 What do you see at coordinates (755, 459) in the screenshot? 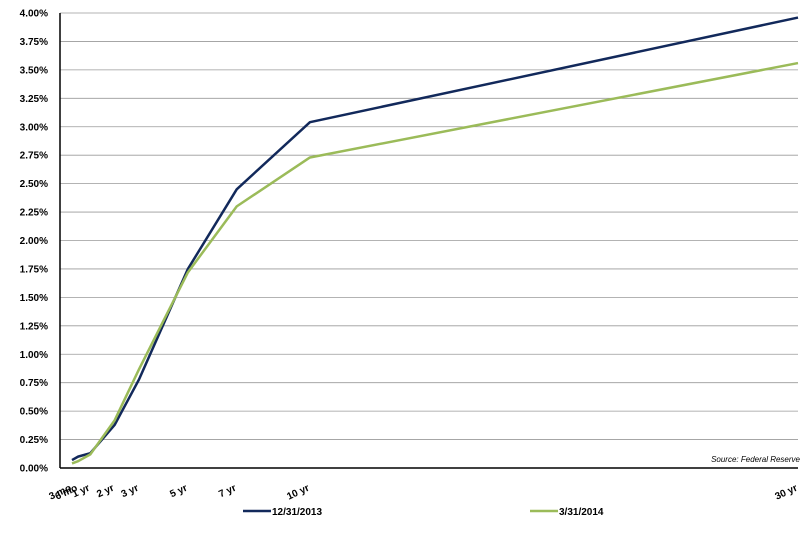
I see `source-note: Source: Federal Reserve` at bounding box center [755, 459].